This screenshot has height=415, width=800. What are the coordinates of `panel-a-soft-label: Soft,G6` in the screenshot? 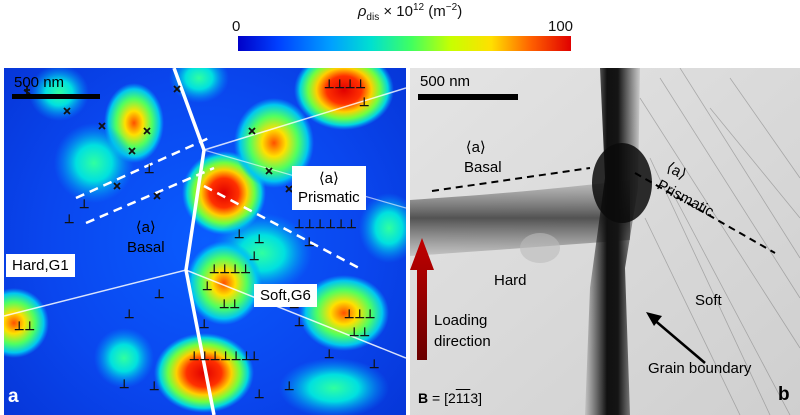 It's located at (285, 295).